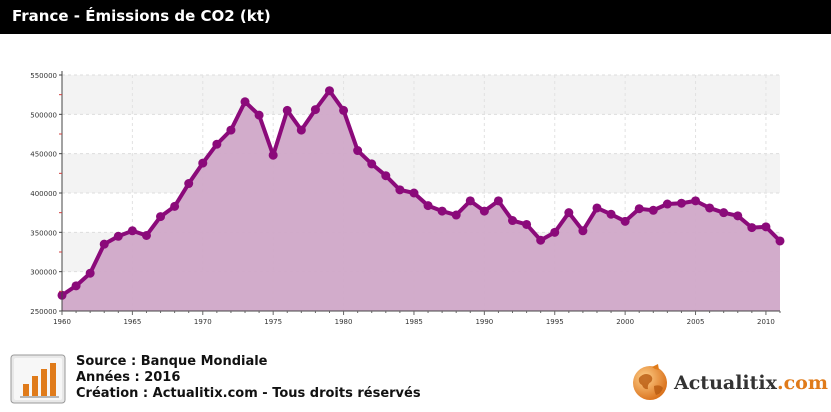  I want to click on globe-icon, so click(650, 382).